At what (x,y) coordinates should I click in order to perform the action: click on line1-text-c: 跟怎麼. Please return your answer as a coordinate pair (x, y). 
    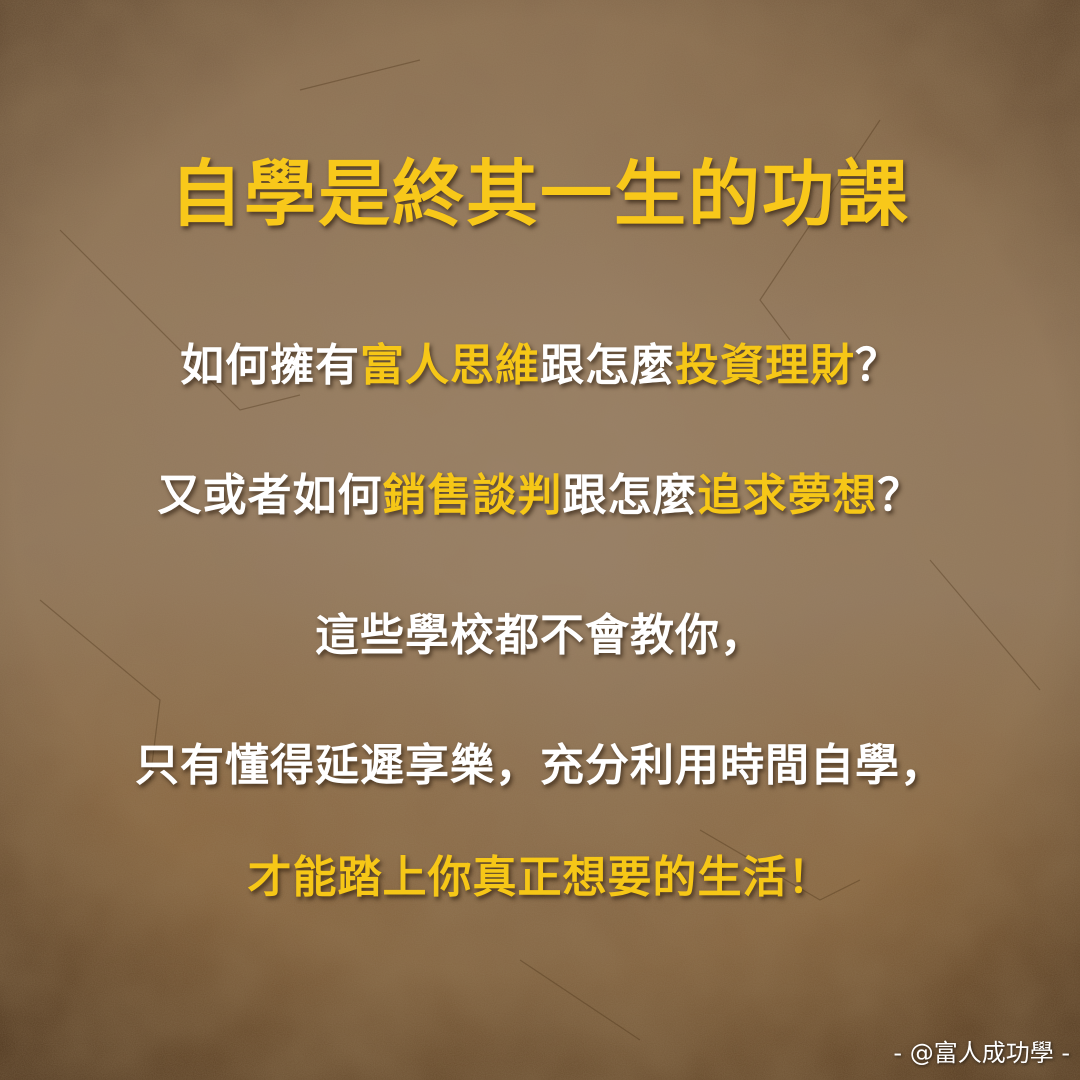
    Looking at the image, I should click on (607, 365).